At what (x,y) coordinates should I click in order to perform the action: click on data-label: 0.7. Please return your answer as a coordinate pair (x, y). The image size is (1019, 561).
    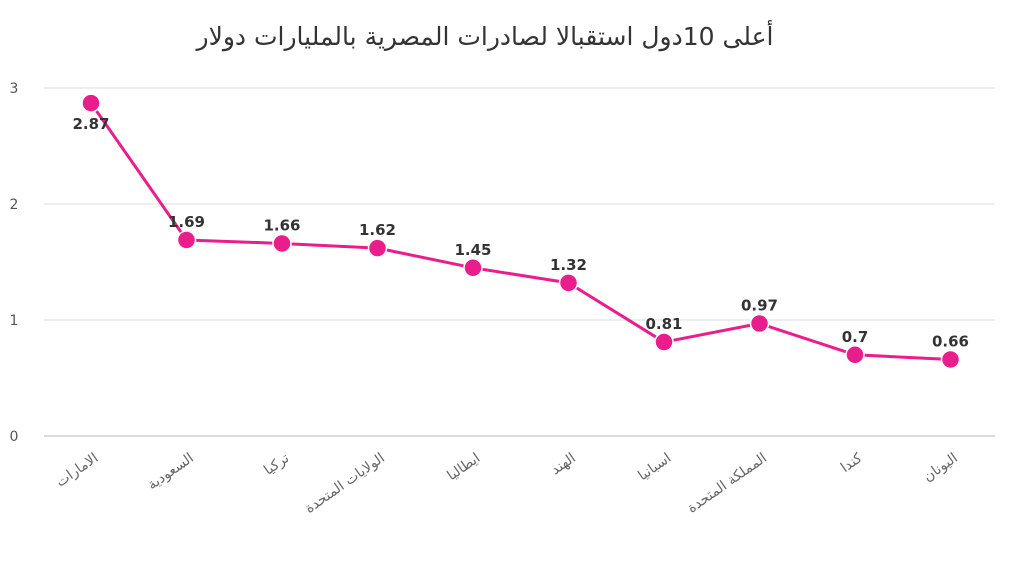
    Looking at the image, I should click on (855, 337).